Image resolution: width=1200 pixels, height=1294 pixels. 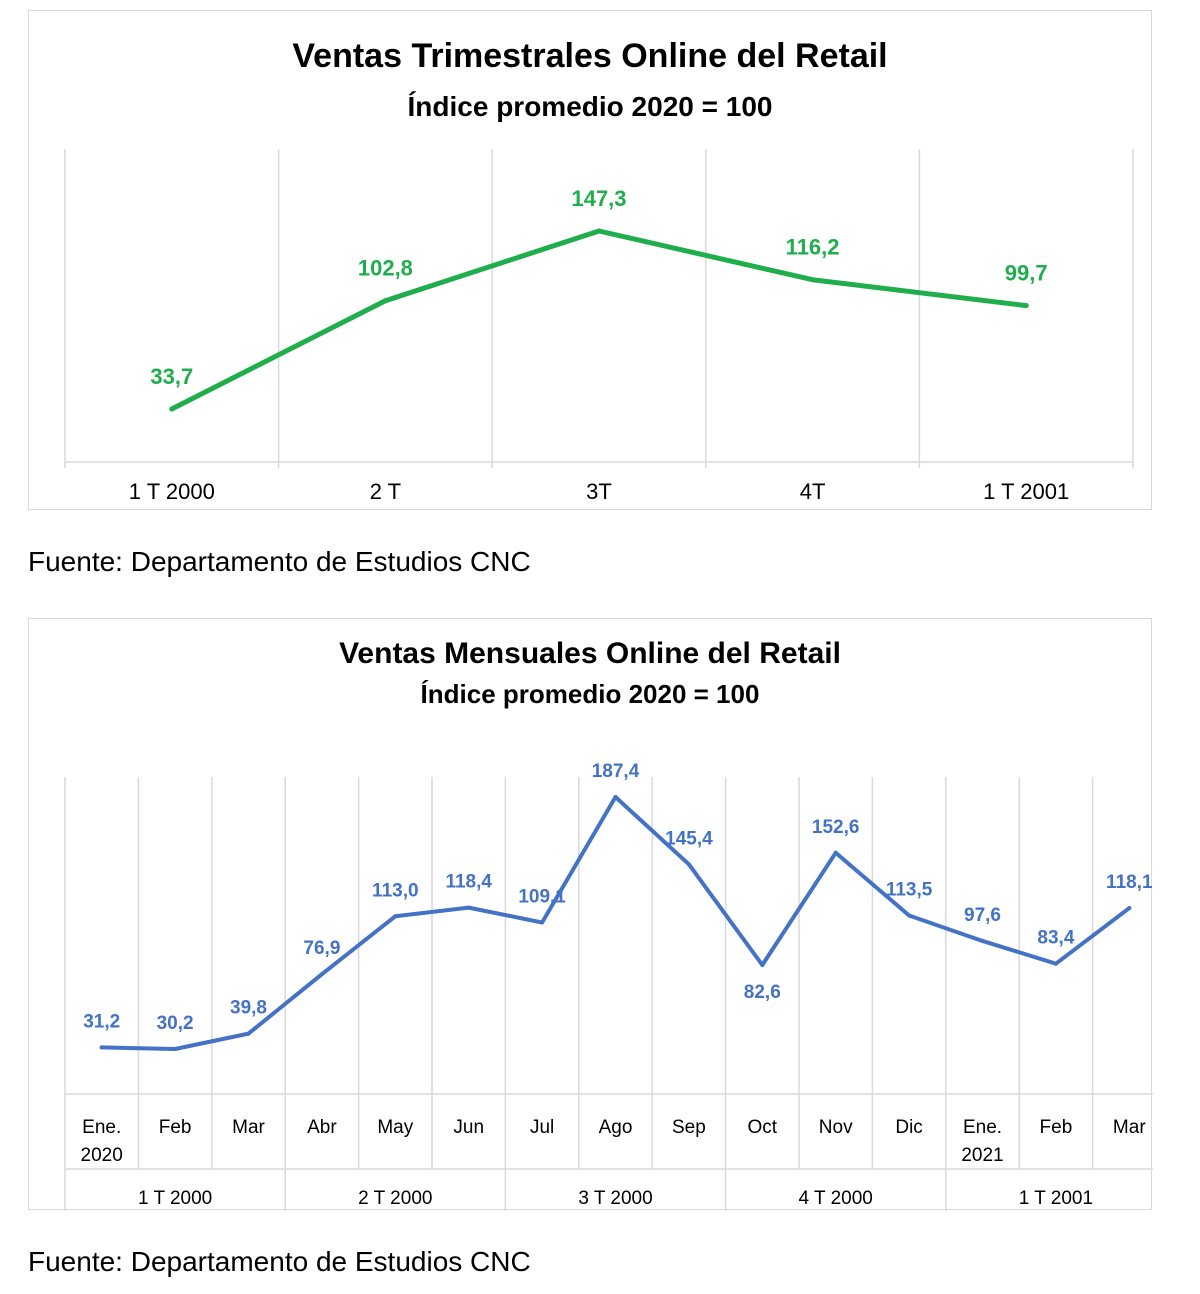 I want to click on monthly-data-label: 187,4, so click(x=616, y=771).